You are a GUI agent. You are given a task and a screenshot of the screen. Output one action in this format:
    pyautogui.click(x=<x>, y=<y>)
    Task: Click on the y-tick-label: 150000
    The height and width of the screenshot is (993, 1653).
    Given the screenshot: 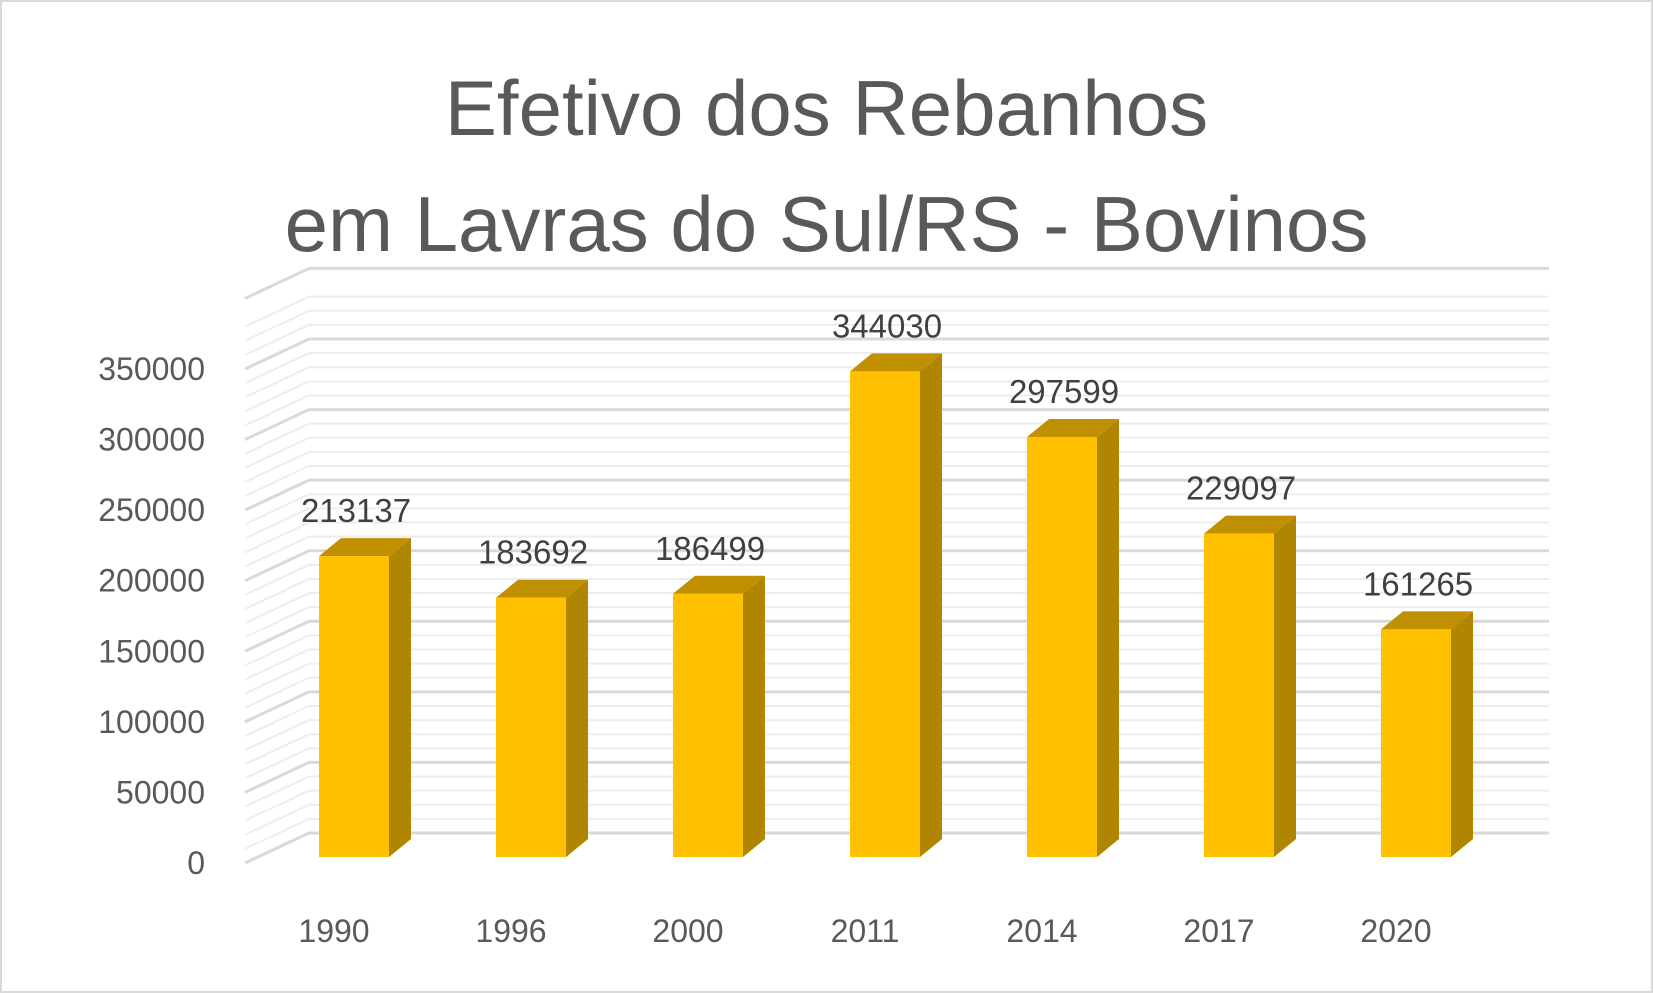 What is the action you would take?
    pyautogui.click(x=151, y=651)
    